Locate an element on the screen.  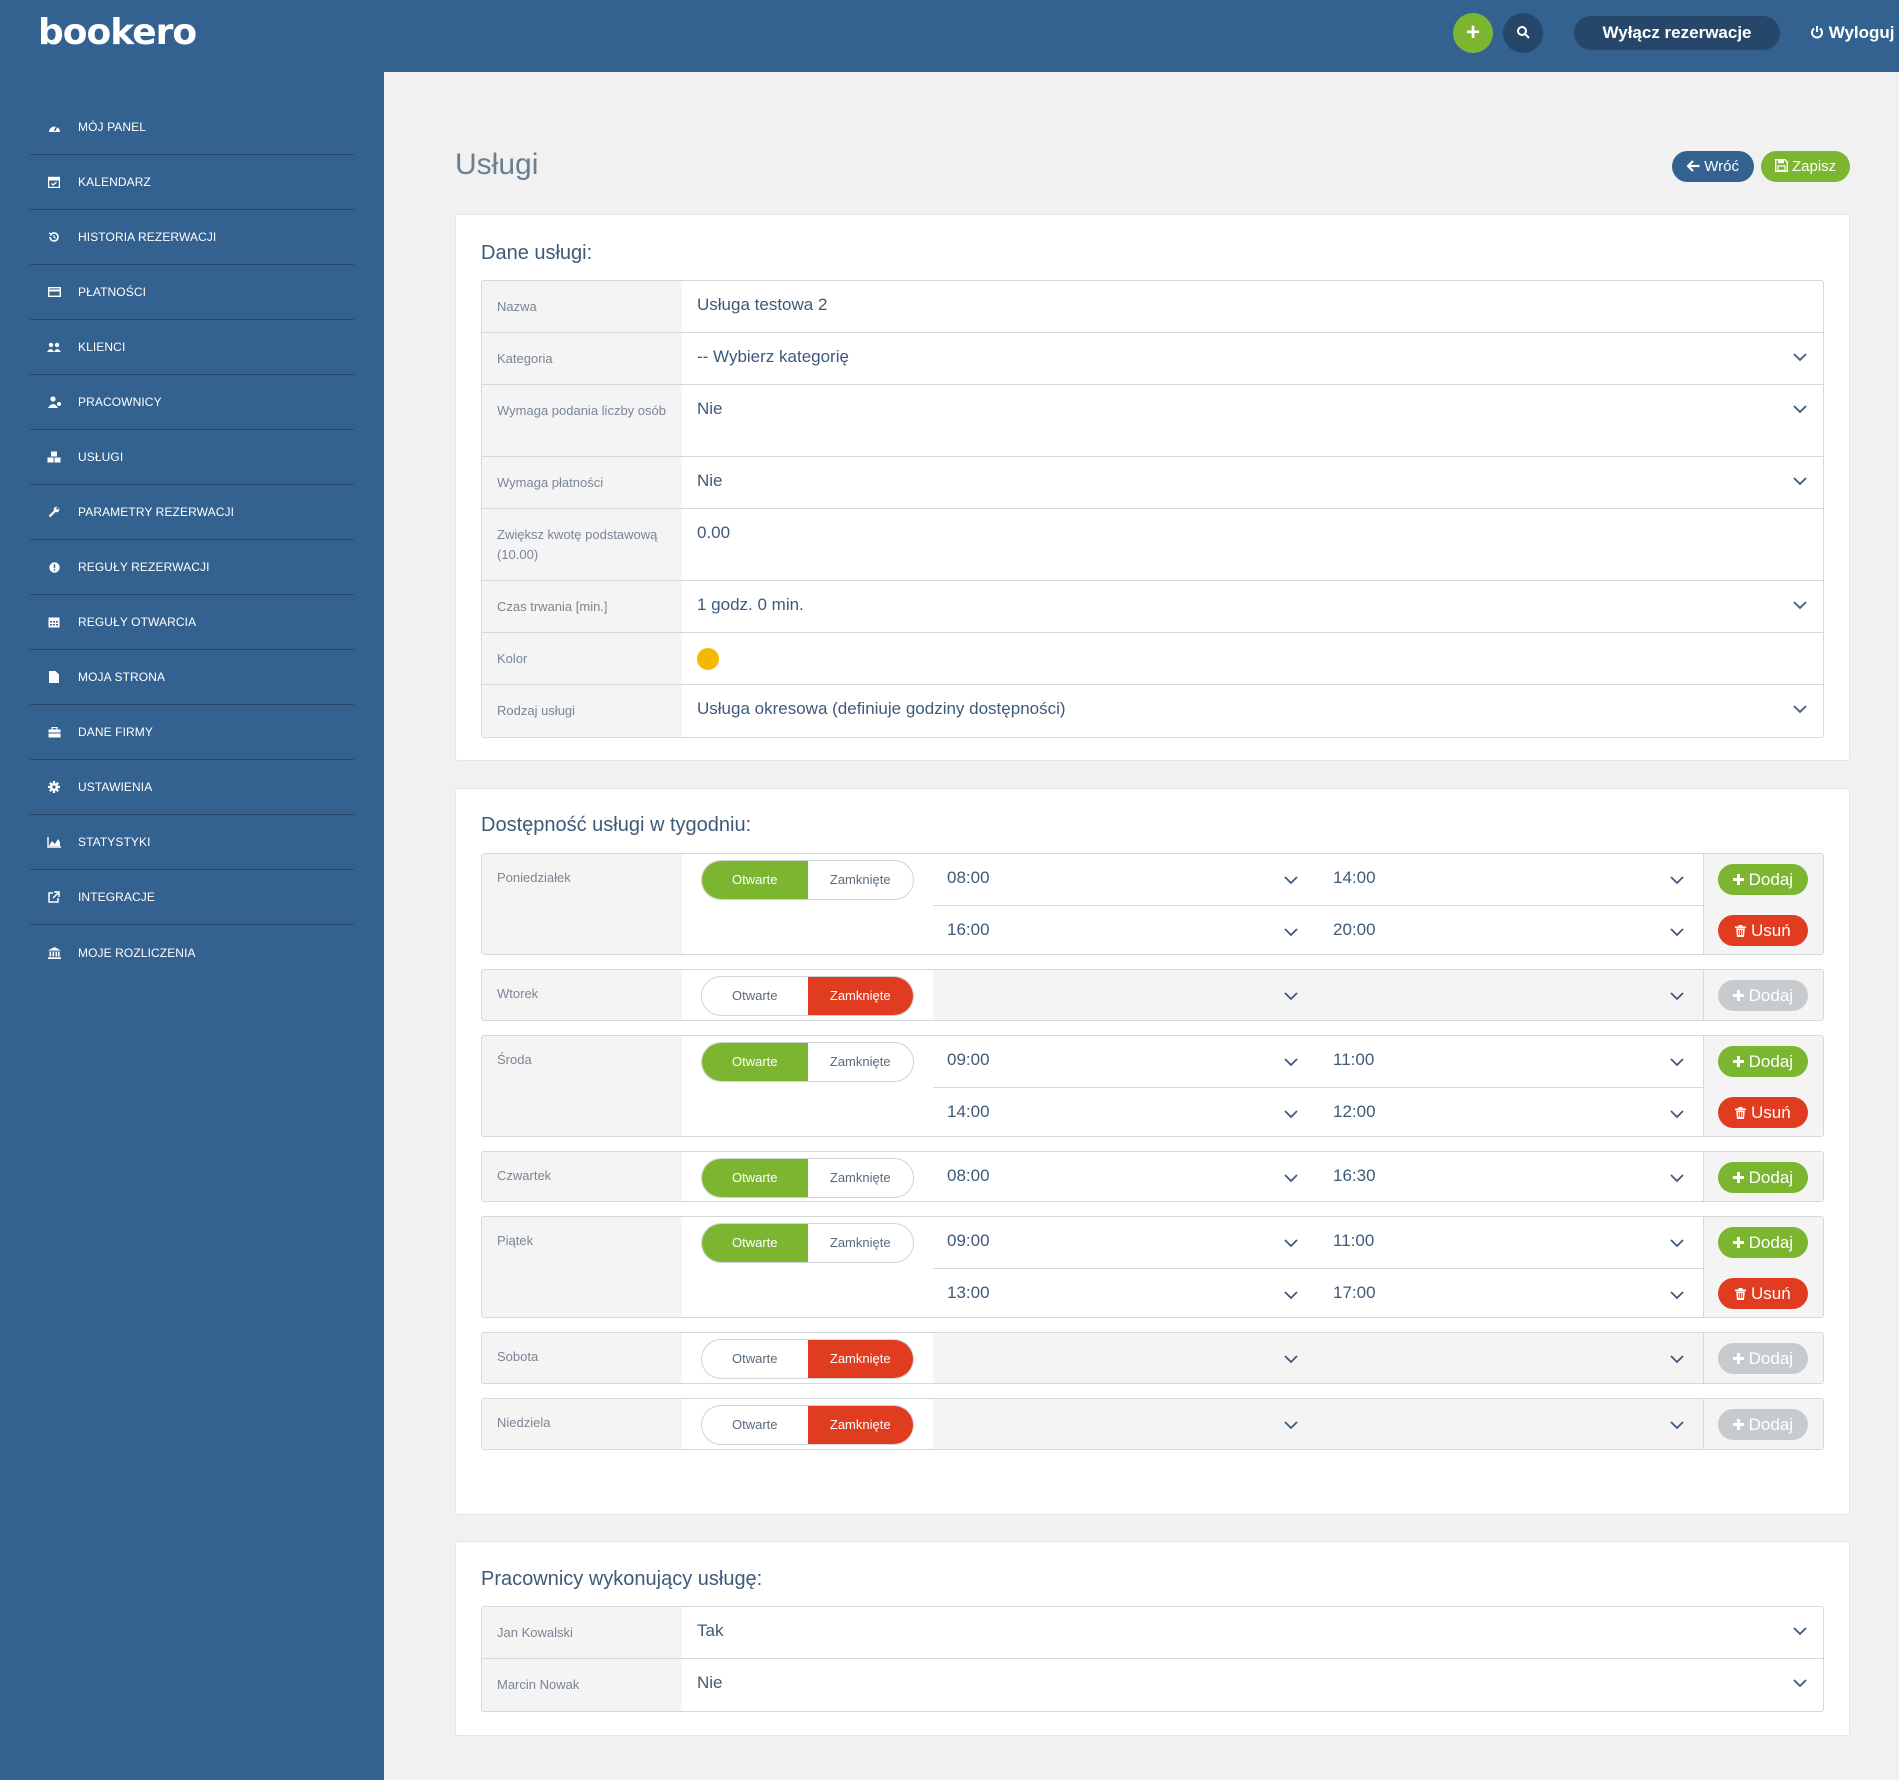
start-time-select: 13:00 is located at coordinates (968, 1292).